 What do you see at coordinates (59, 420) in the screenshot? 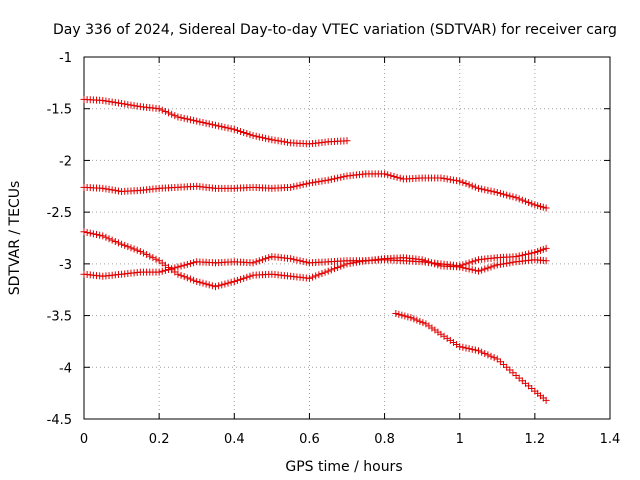
I see `y-tick-label: -4.5` at bounding box center [59, 420].